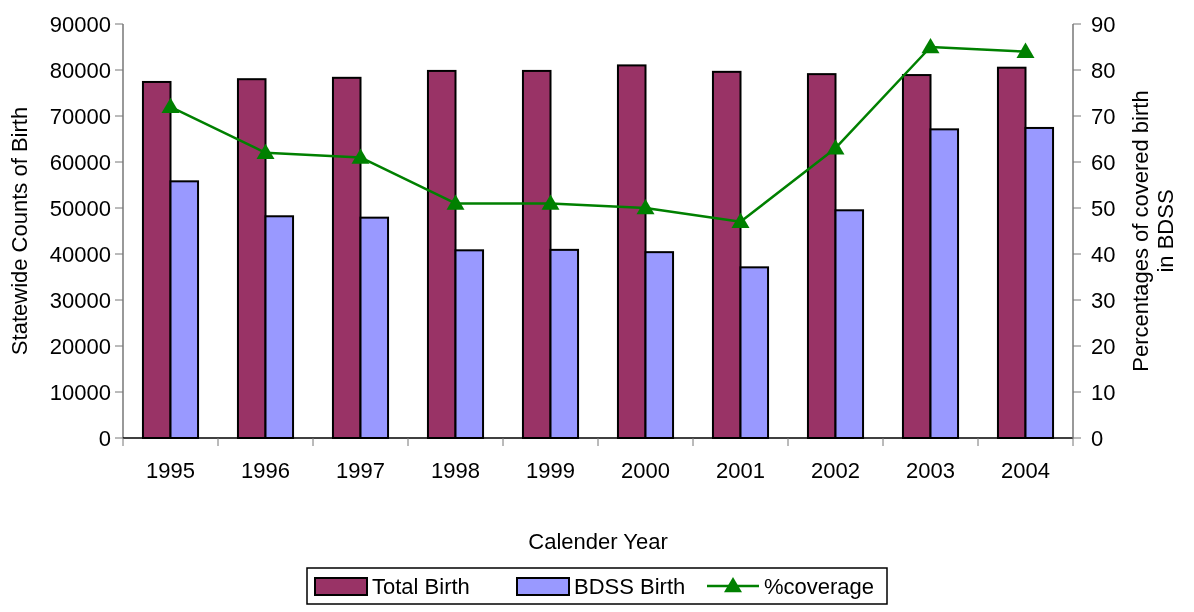 The height and width of the screenshot is (612, 1194). I want to click on x-tick-label: 2003, so click(930, 470).